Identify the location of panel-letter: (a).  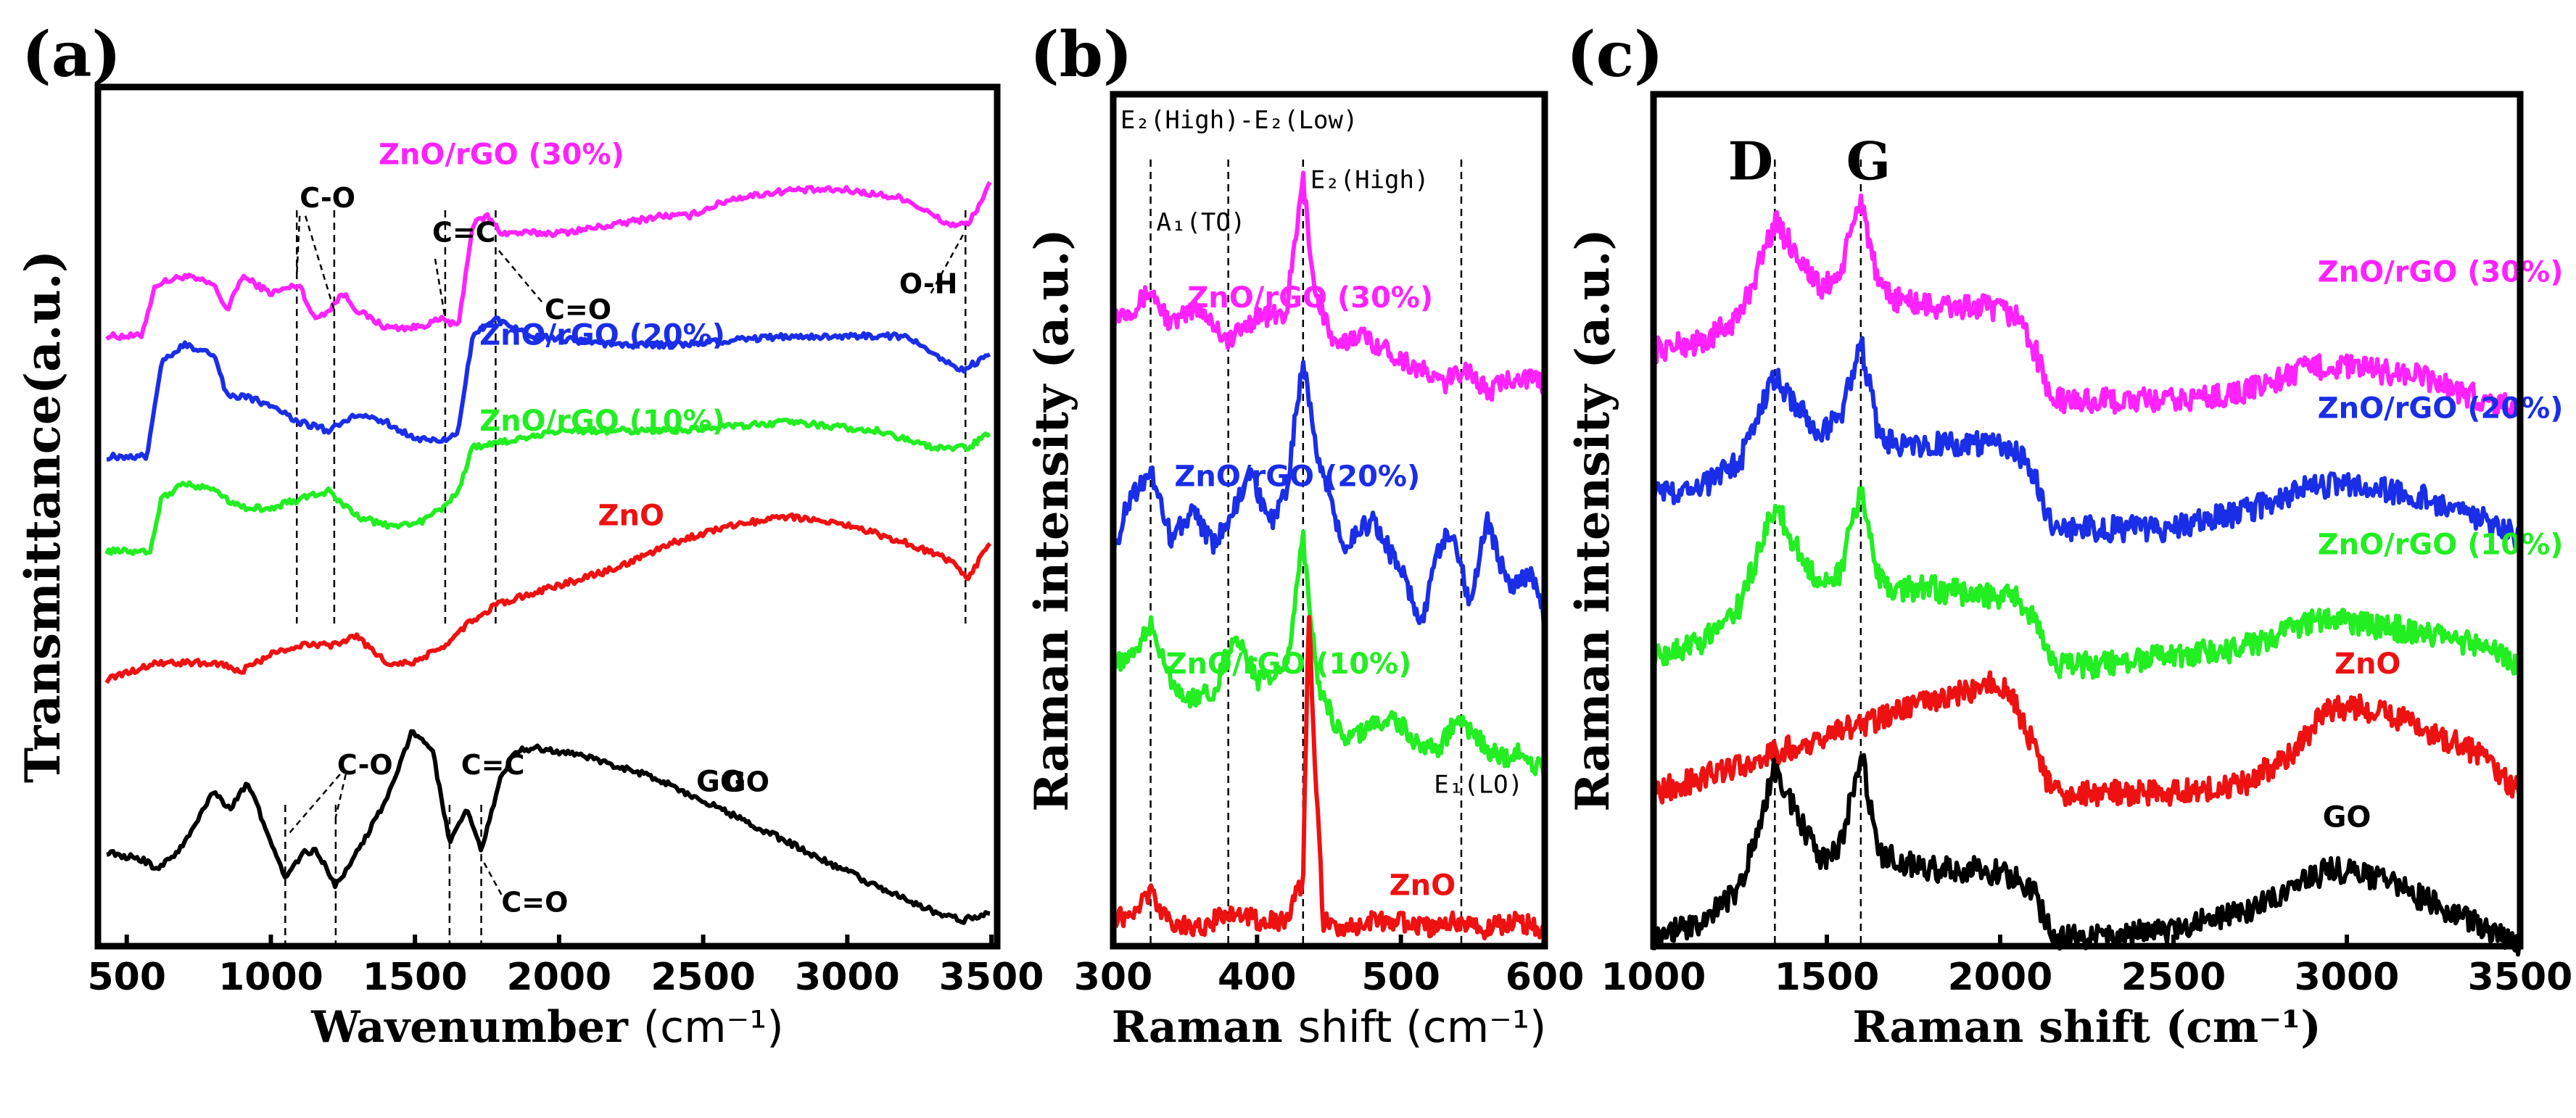
(71, 54).